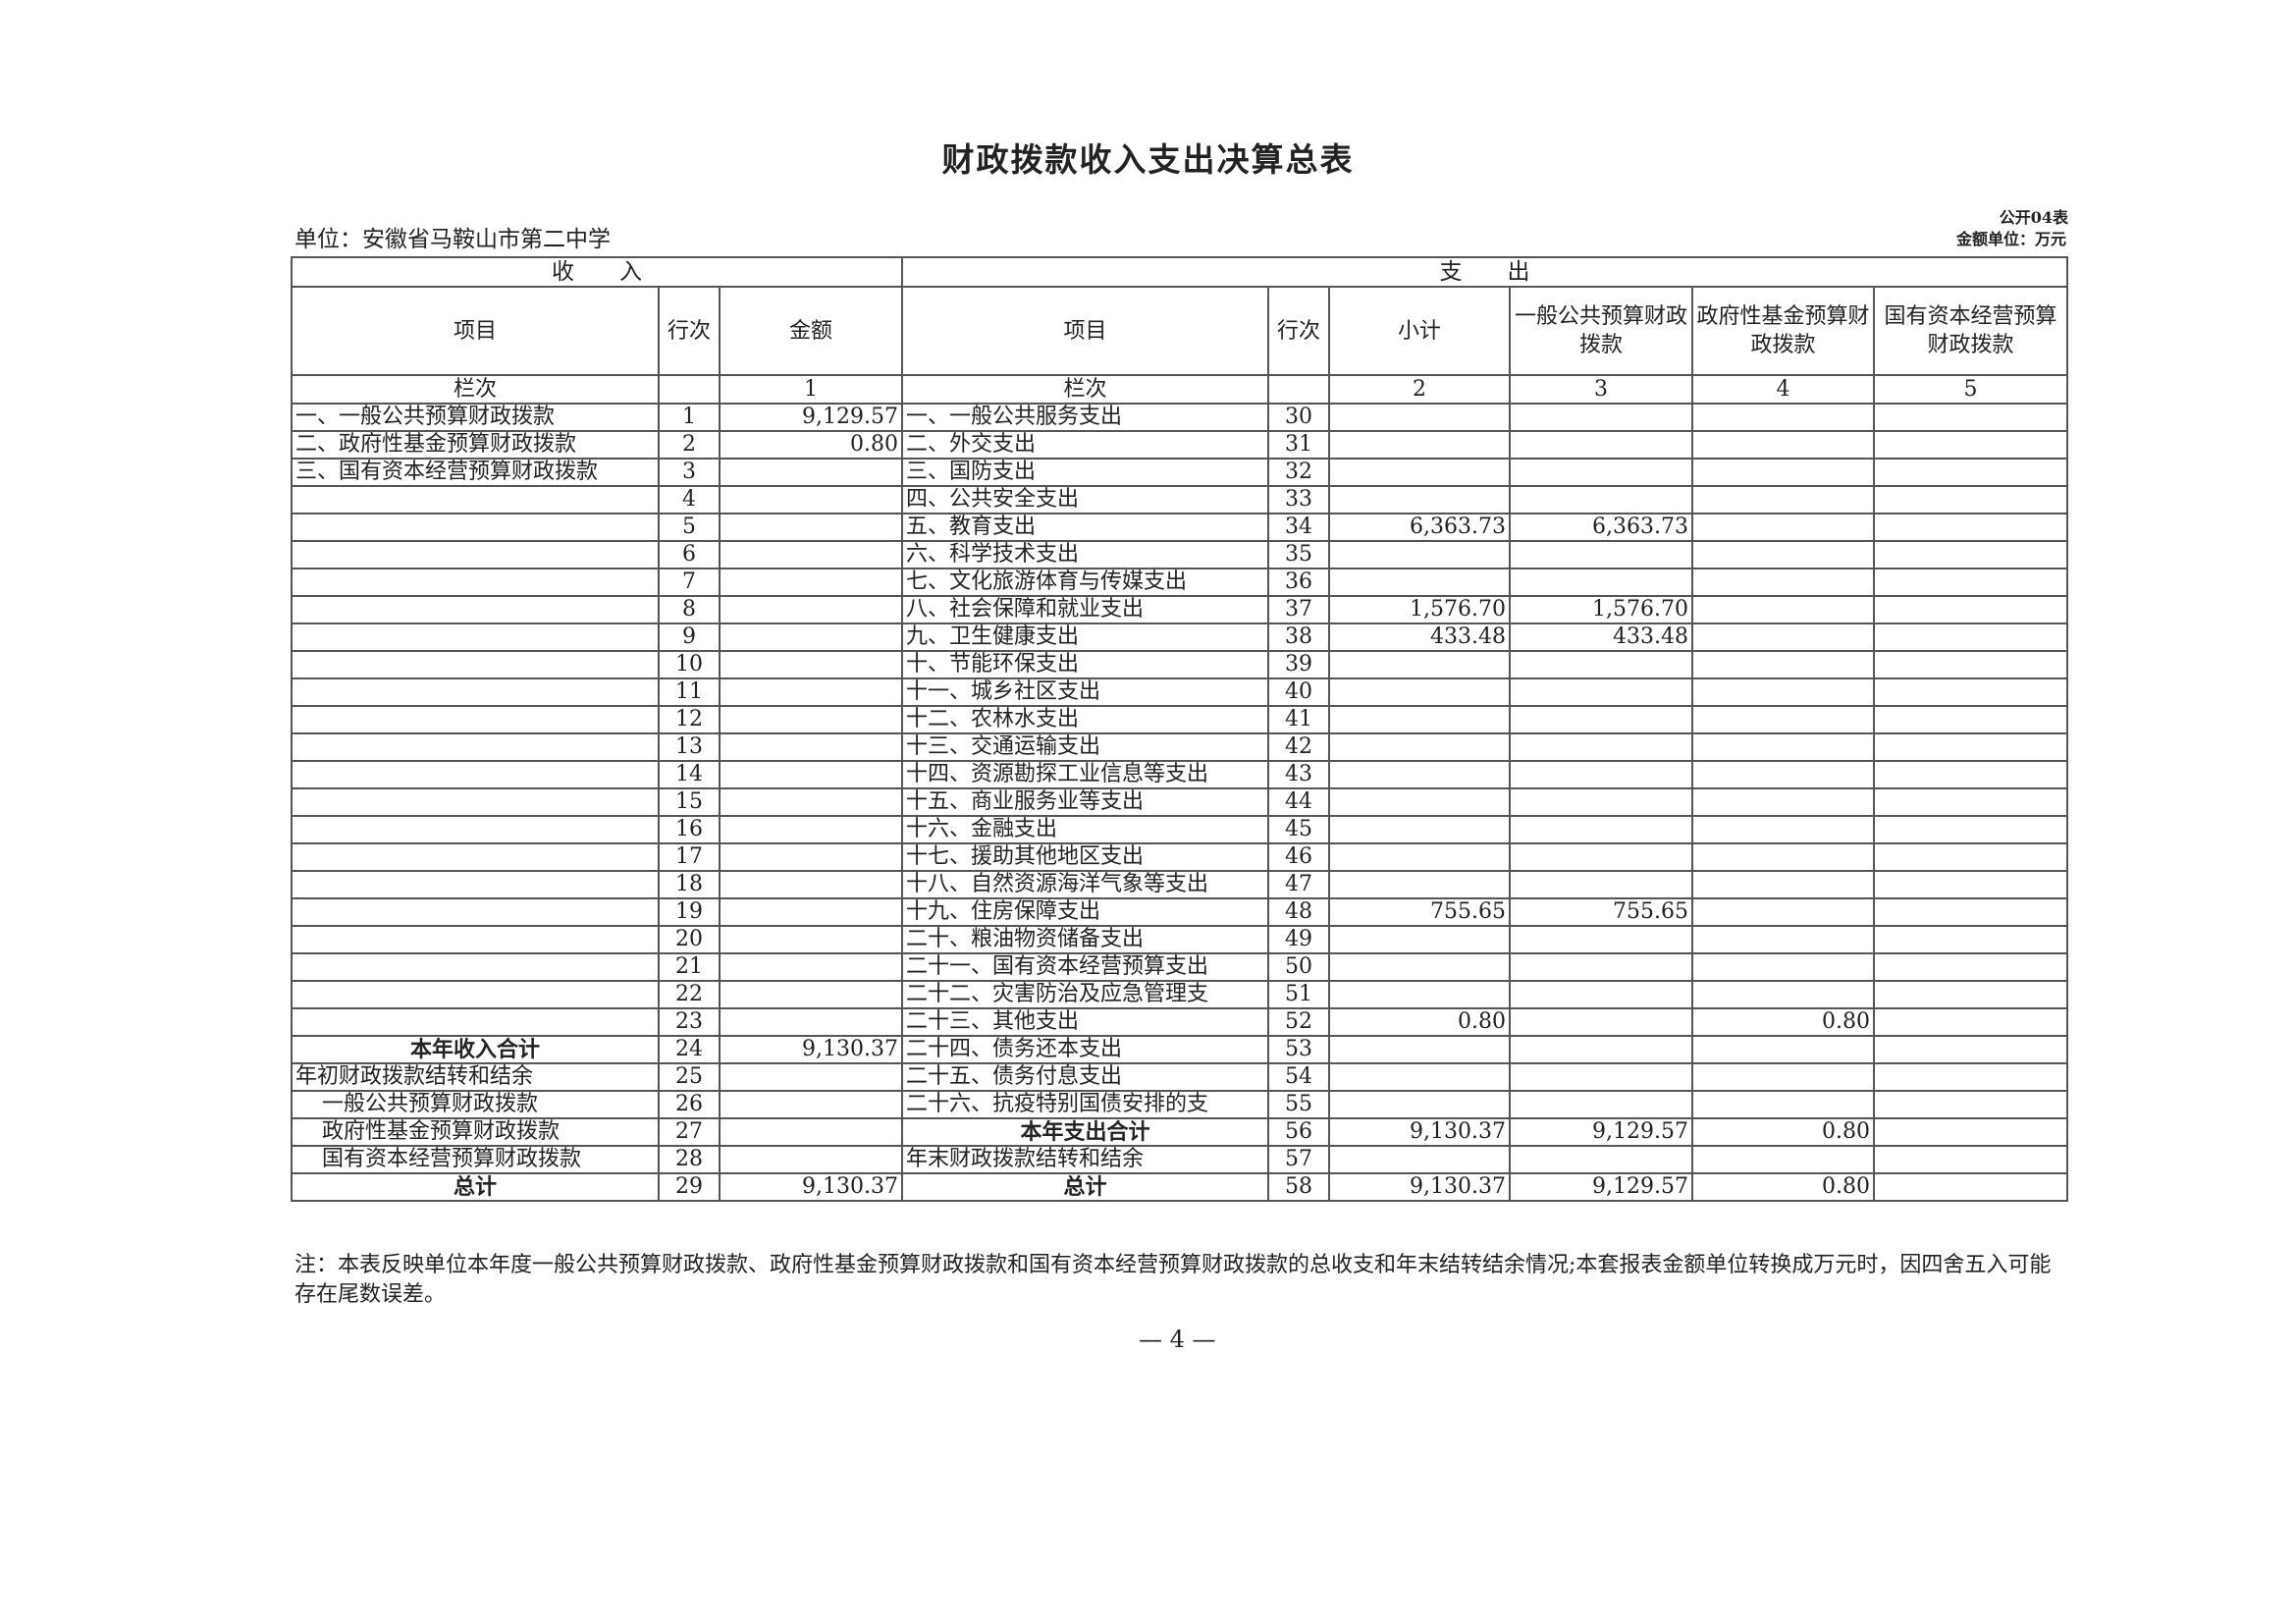  What do you see at coordinates (1085, 582) in the screenshot?
I see `expense-item-cell: 七、文化旅游体育与传媒支出` at bounding box center [1085, 582].